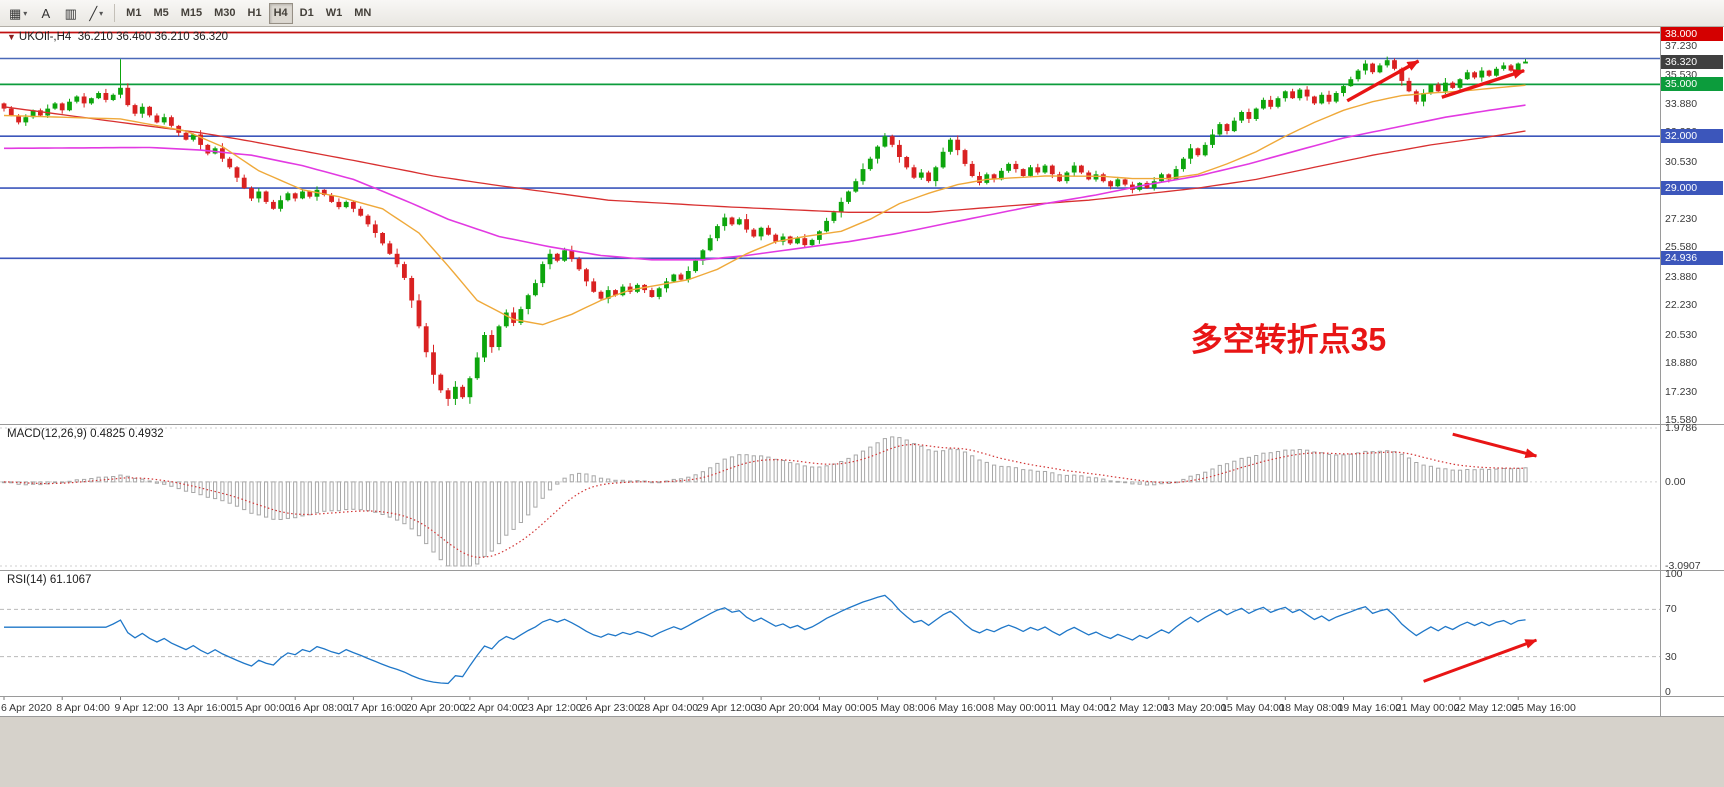 This screenshot has height=787, width=1724. What do you see at coordinates (1544, 708) in the screenshot?
I see `time-tick-label: 25 May 16:00` at bounding box center [1544, 708].